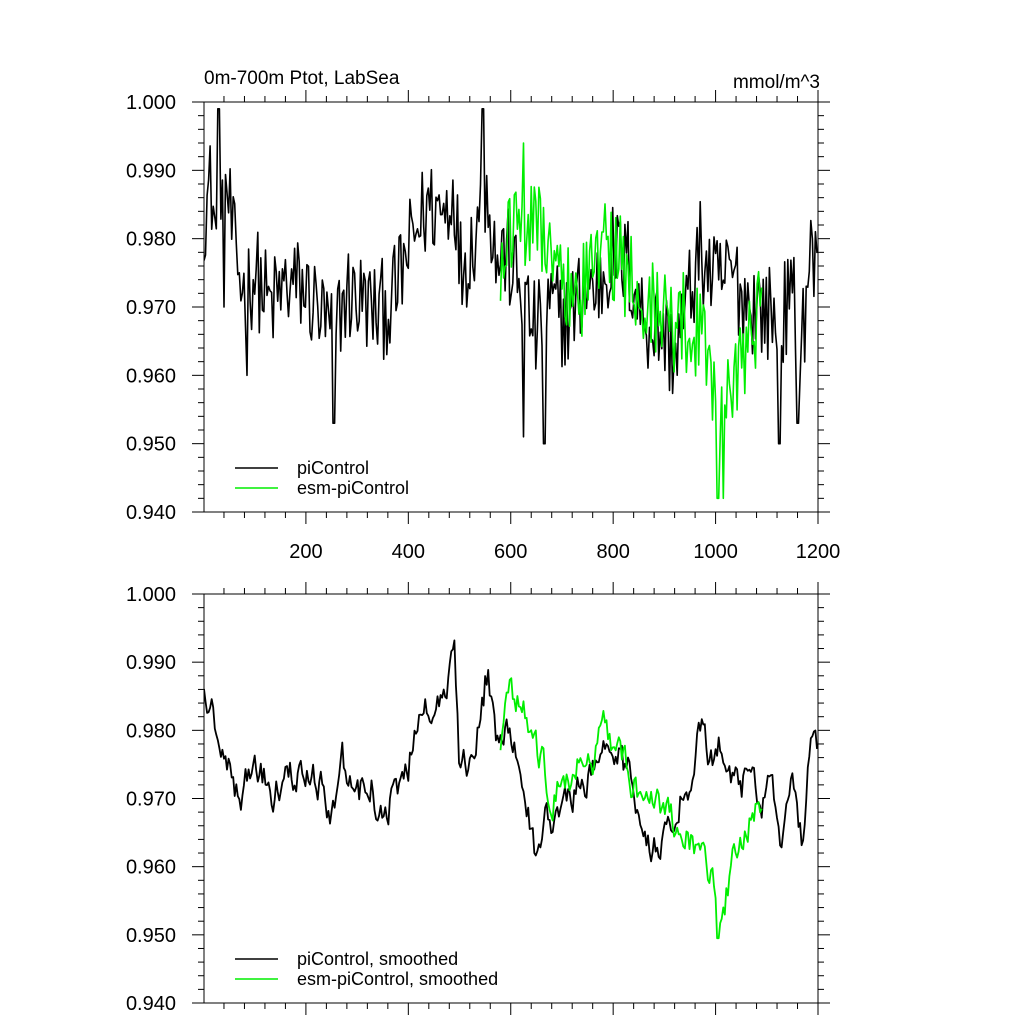 This screenshot has height=1024, width=1024. I want to click on legend-label: piControl, smoothed, so click(377, 959).